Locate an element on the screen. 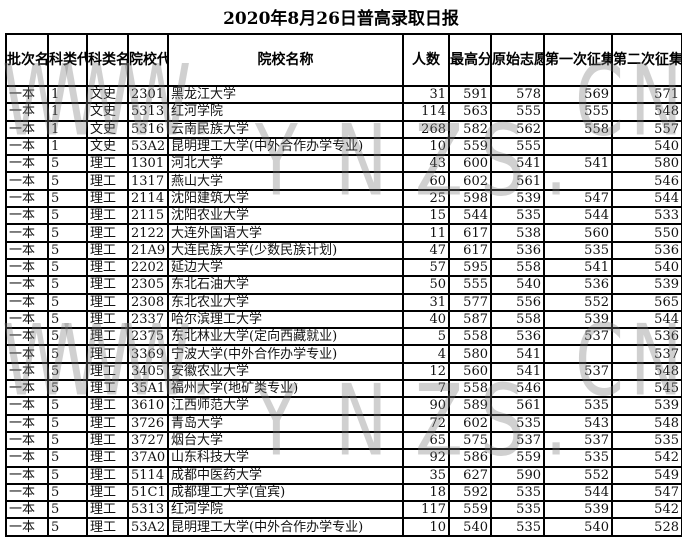  table-cell: 1301 is located at coordinates (148, 164).